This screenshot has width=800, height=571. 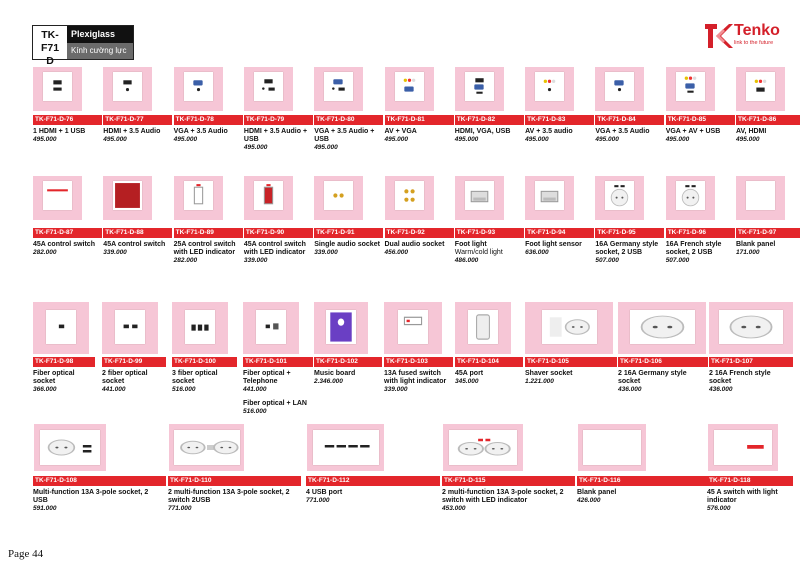 I want to click on product-code: TK-F71-D-98, so click(x=64, y=362).